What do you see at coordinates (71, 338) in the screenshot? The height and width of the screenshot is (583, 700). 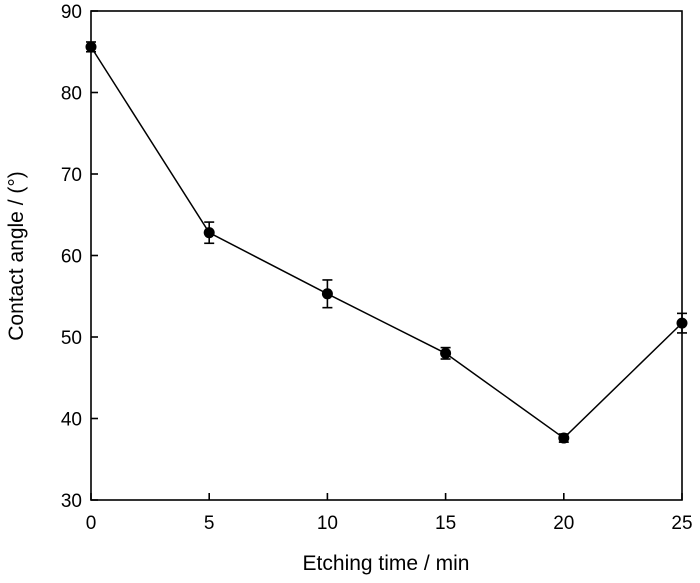 I see `y-tick-label: 50` at bounding box center [71, 338].